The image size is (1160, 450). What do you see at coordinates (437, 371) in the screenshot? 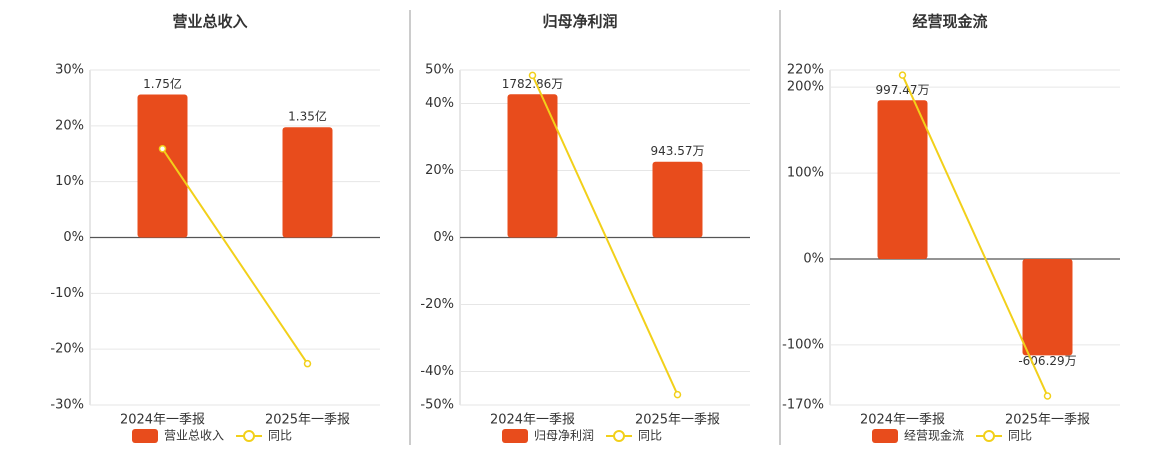
I see `y-tick-label: -40%` at bounding box center [437, 371].